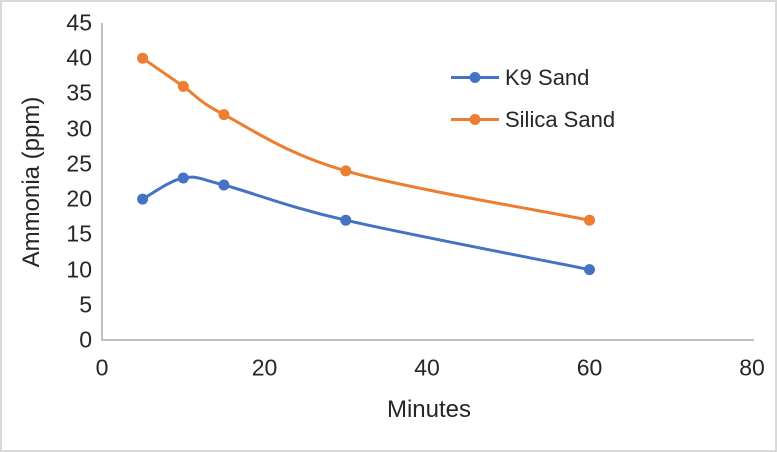 The width and height of the screenshot is (777, 452). I want to click on y-tick-label: 35, so click(79, 92).